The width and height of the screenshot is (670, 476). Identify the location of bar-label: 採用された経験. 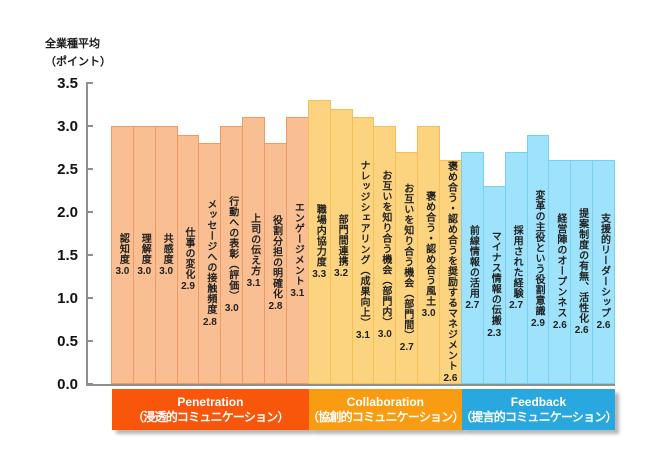
(517, 261).